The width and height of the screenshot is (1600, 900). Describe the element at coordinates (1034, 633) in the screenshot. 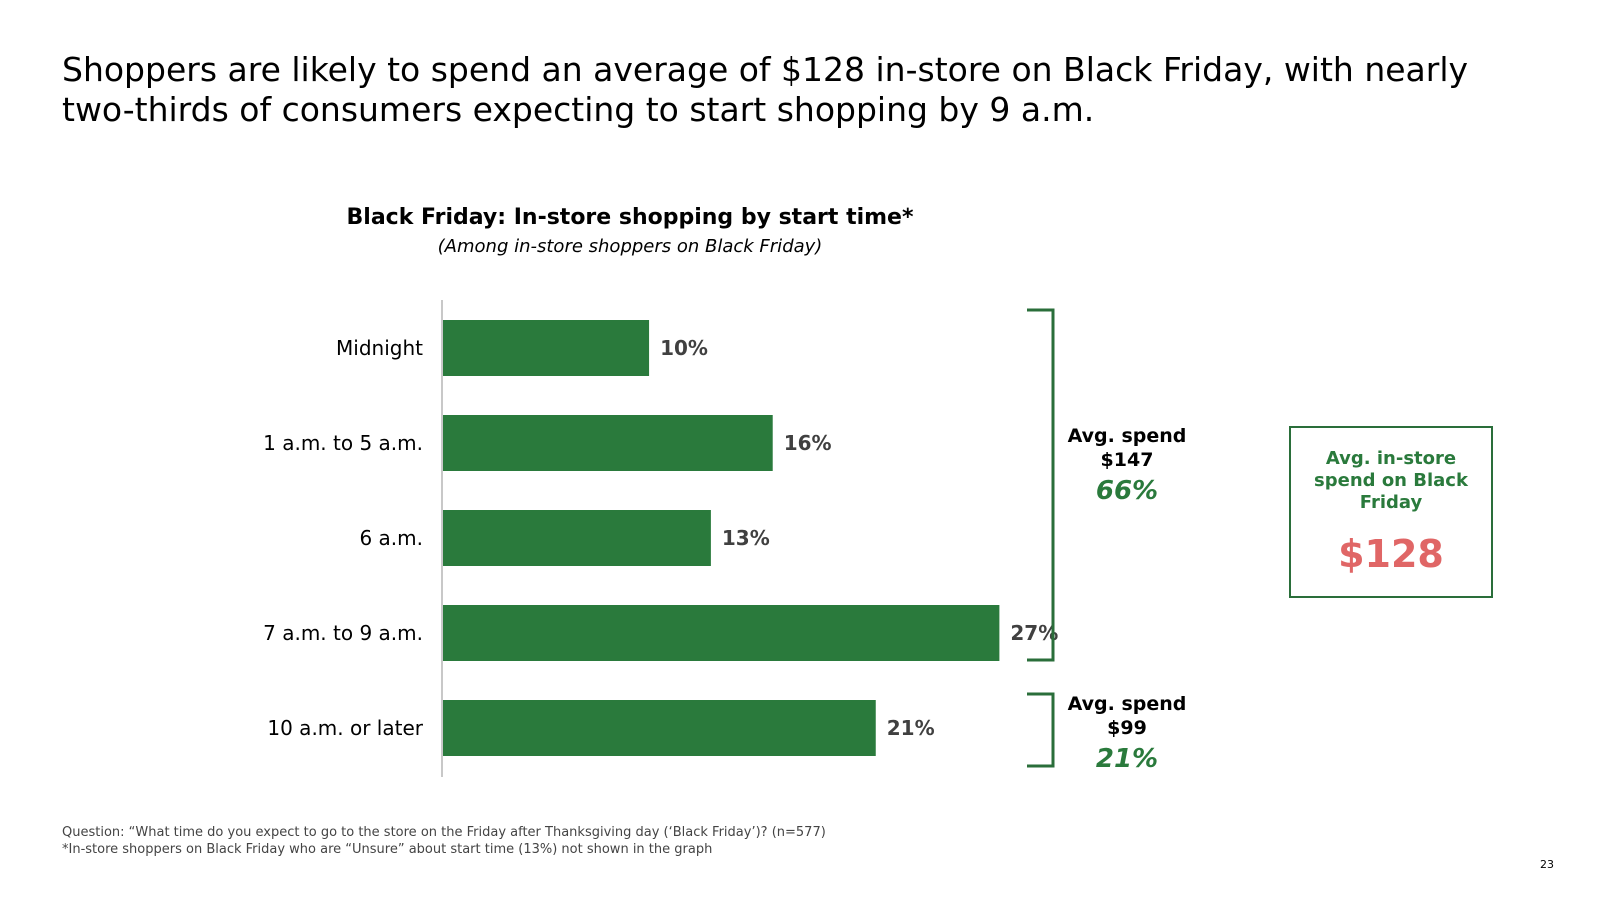

I see `data-label: 27%` at that location.